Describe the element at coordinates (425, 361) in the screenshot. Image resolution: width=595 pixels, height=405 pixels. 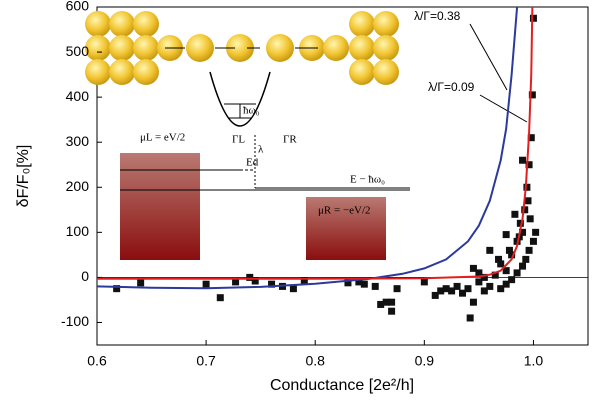
I see `x-tick-label: 0.9` at that location.